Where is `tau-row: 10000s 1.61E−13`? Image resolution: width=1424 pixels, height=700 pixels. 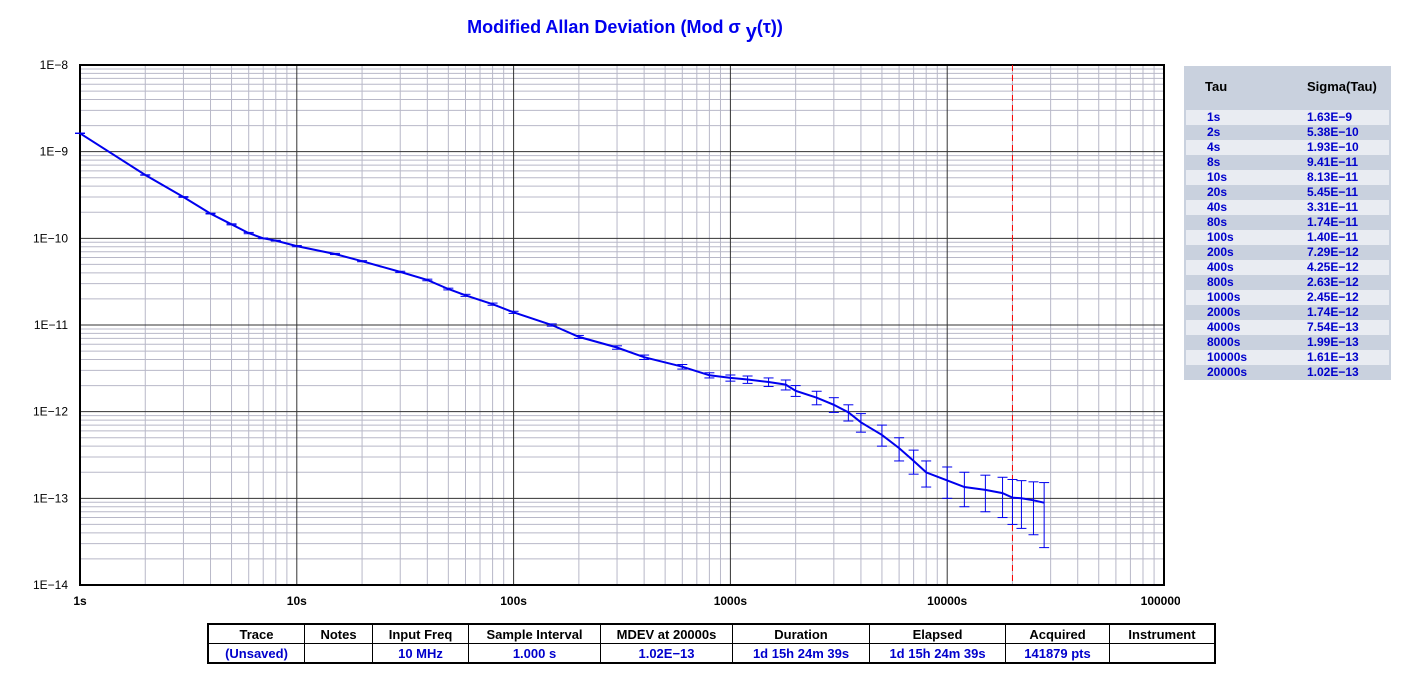
tau-row: 10000s 1.61E−13 is located at coordinates (1287, 357).